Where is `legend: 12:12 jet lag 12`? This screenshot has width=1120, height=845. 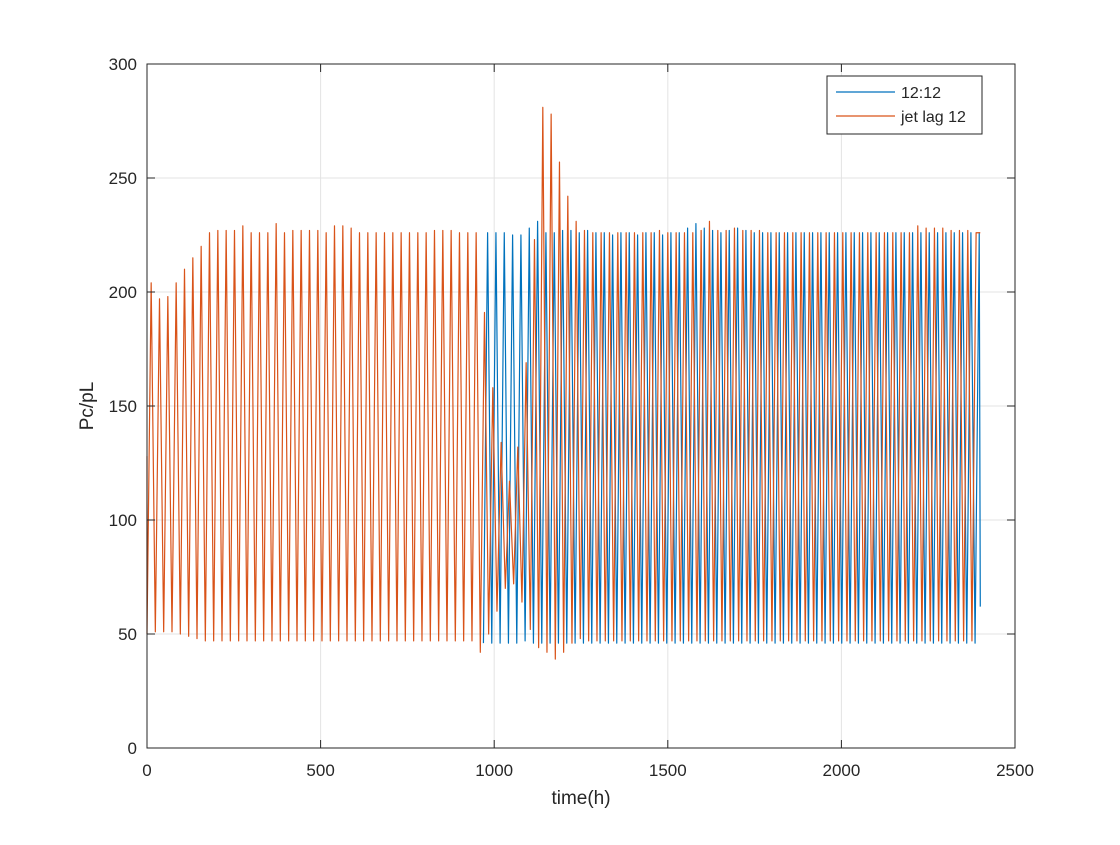
legend: 12:12 jet lag 12 is located at coordinates (904, 105).